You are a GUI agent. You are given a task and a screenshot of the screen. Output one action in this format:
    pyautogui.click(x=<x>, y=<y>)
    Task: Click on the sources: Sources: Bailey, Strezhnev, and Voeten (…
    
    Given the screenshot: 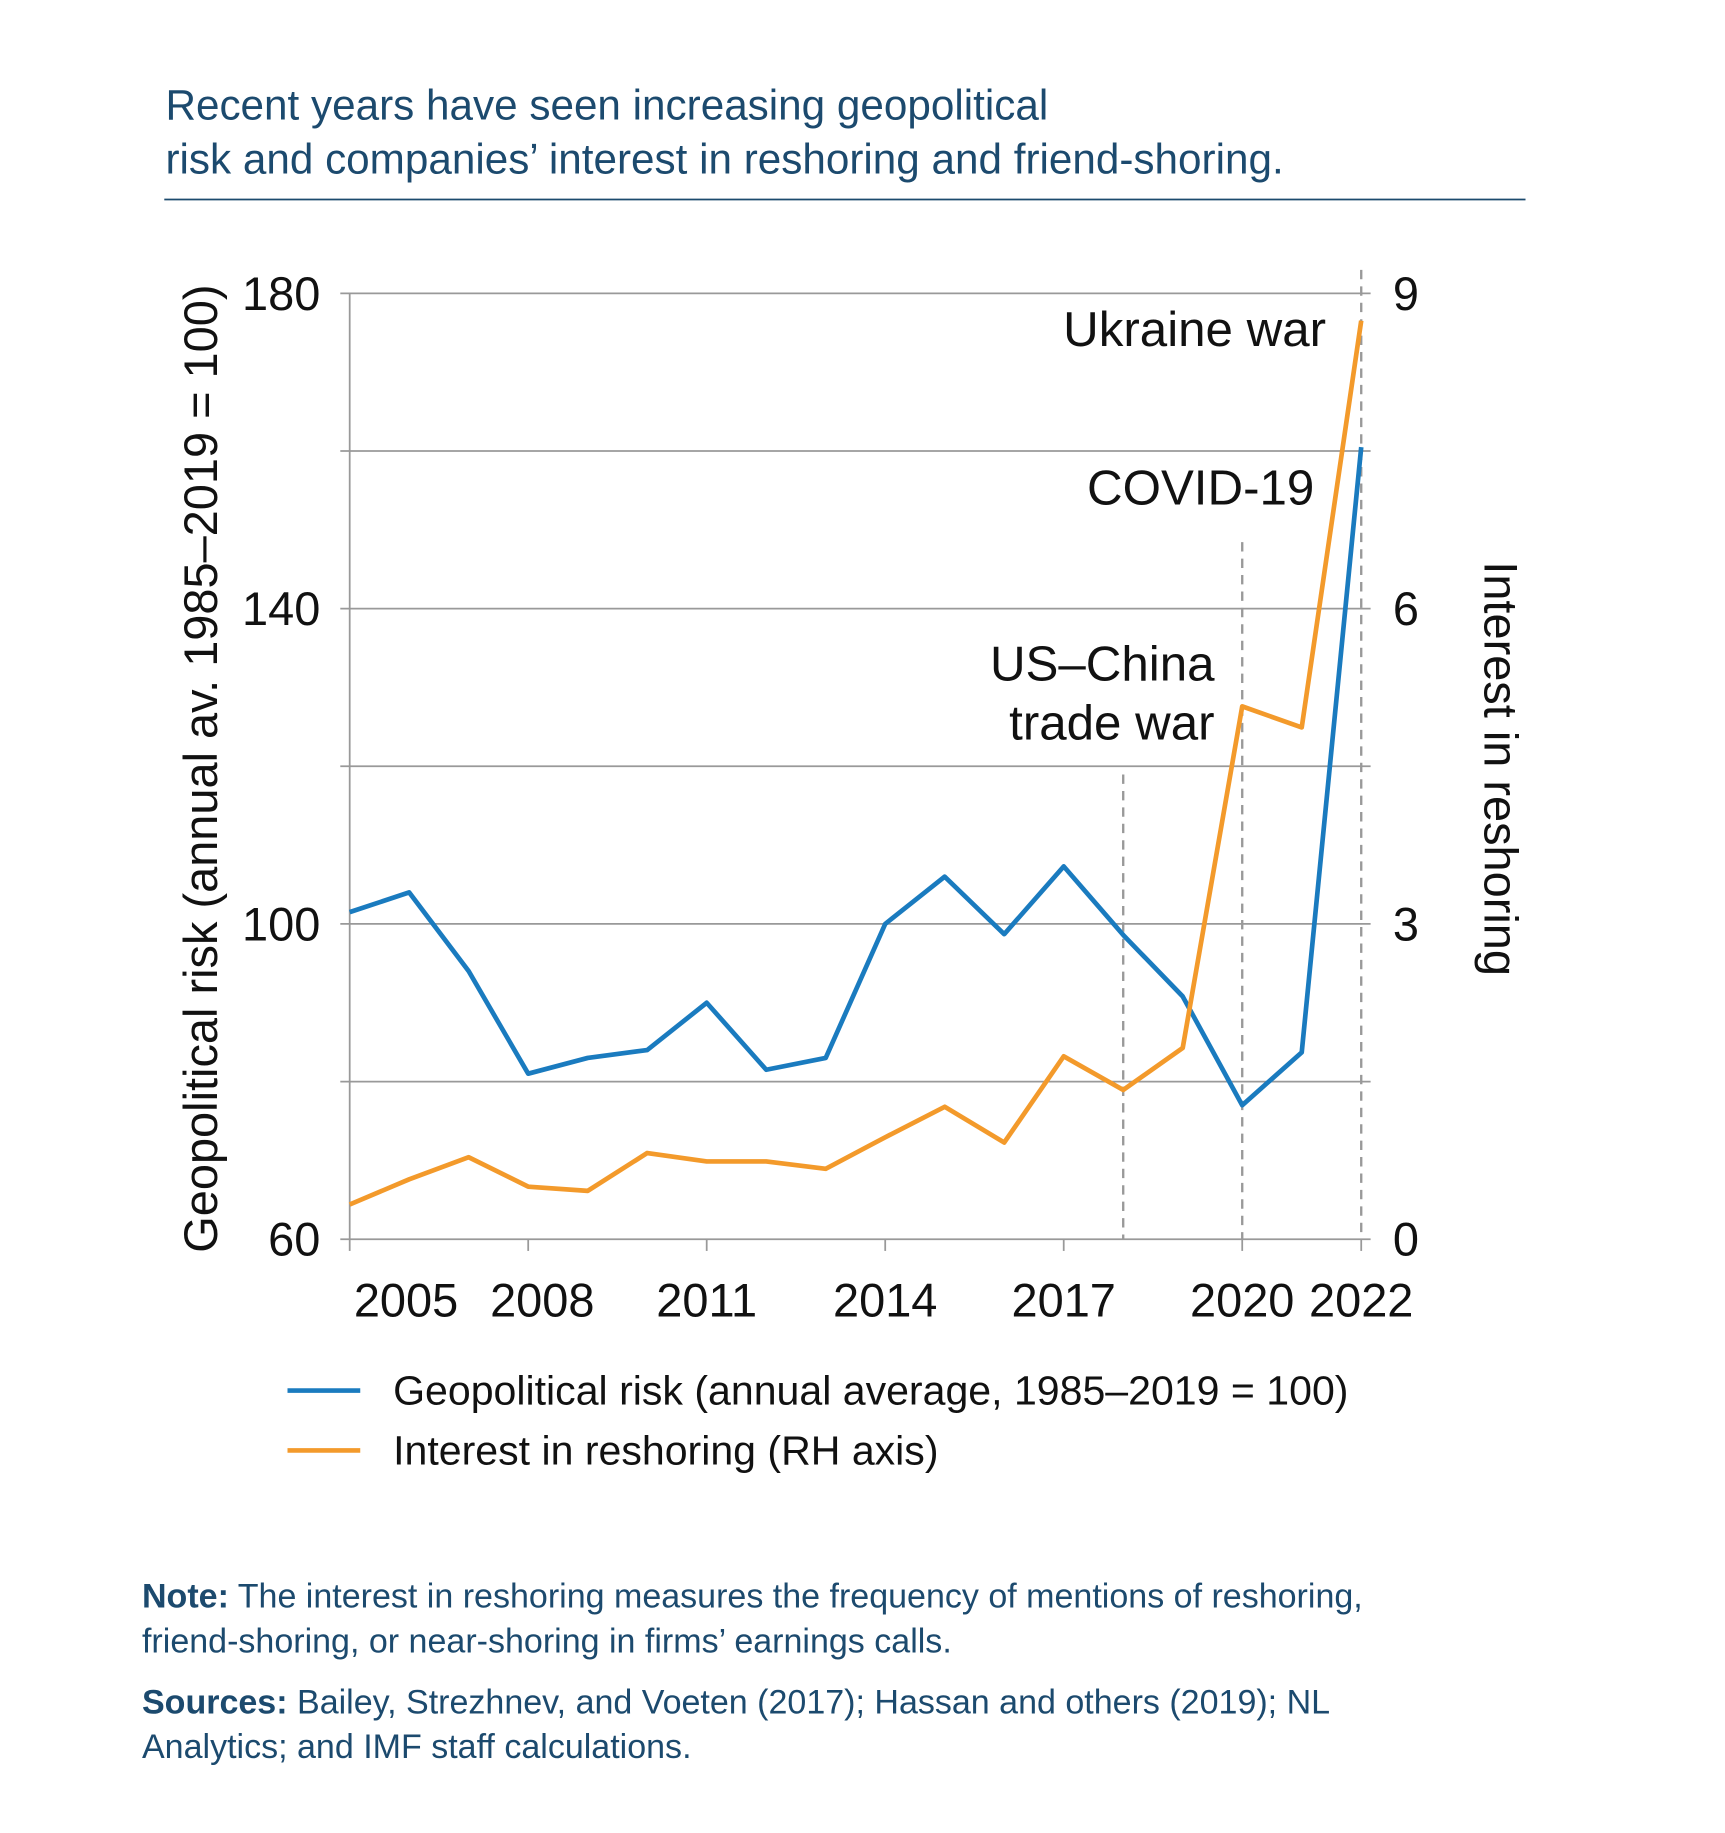 What is the action you would take?
    pyautogui.click(x=736, y=1702)
    